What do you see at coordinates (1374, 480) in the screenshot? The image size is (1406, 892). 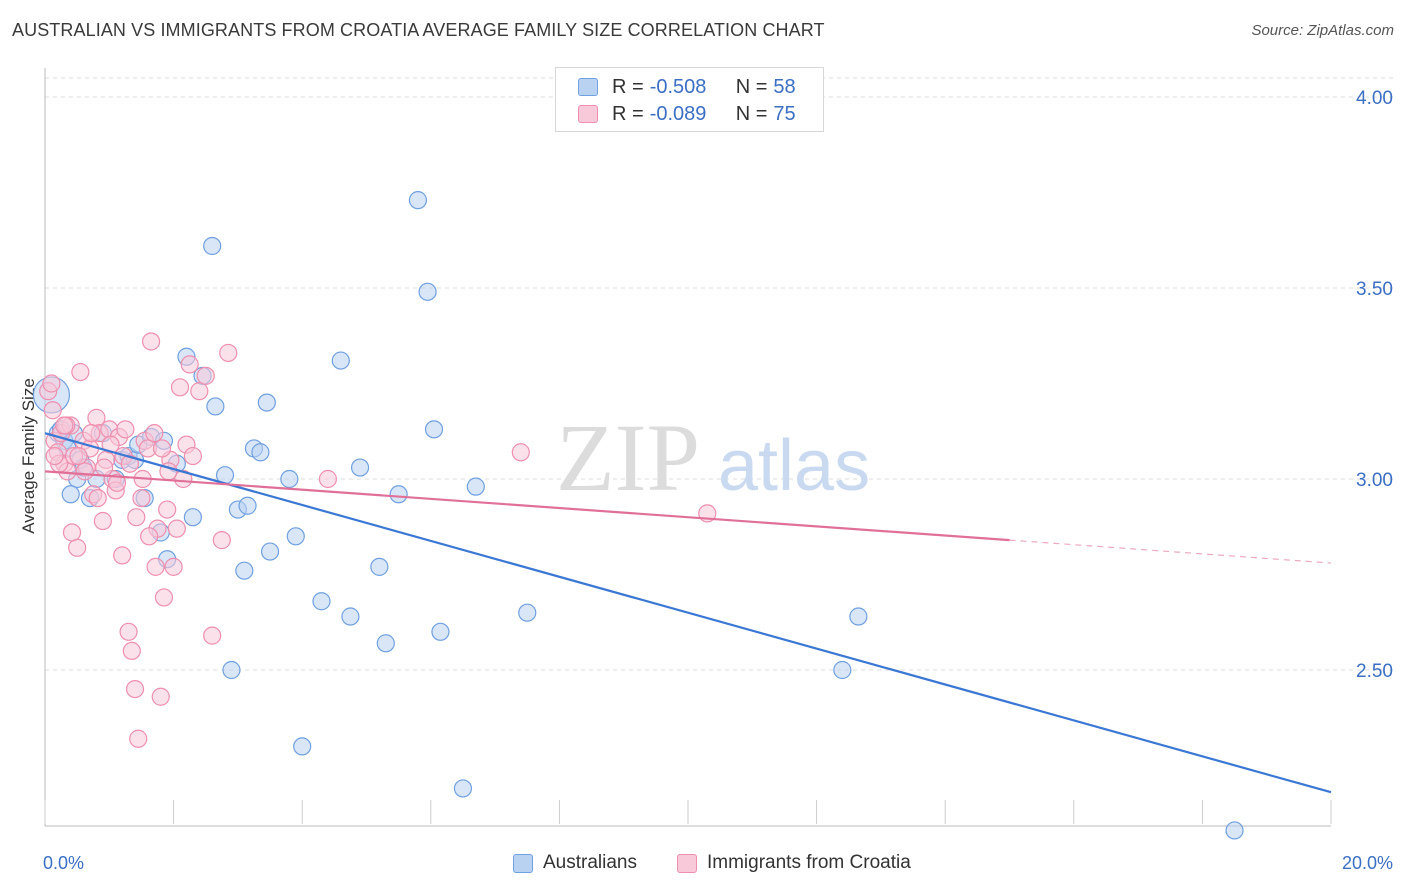 I see `y-tick-label: 3.00` at bounding box center [1374, 480].